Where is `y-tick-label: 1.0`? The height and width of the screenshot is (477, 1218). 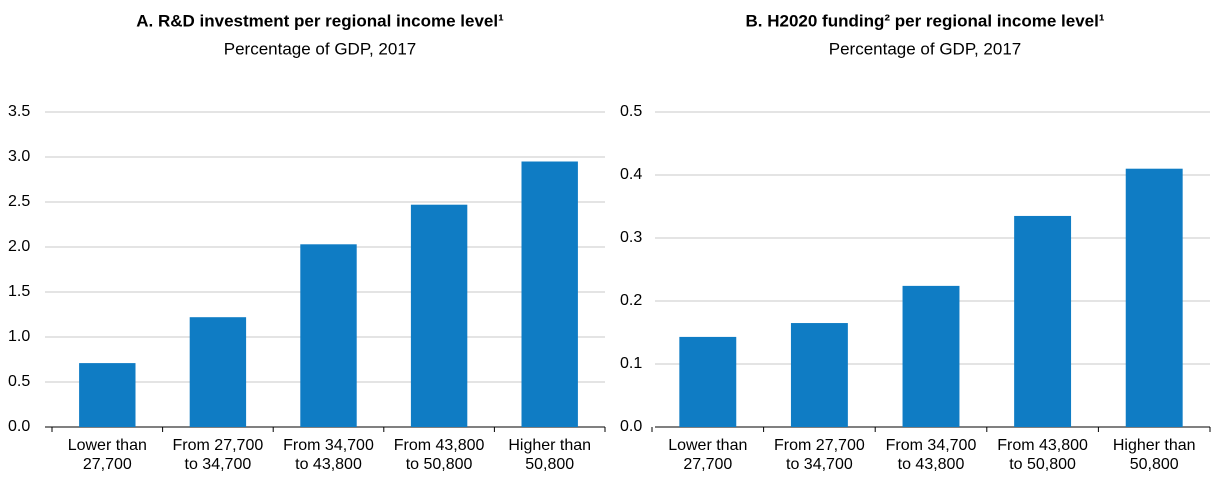
y-tick-label: 1.0 is located at coordinates (19, 336).